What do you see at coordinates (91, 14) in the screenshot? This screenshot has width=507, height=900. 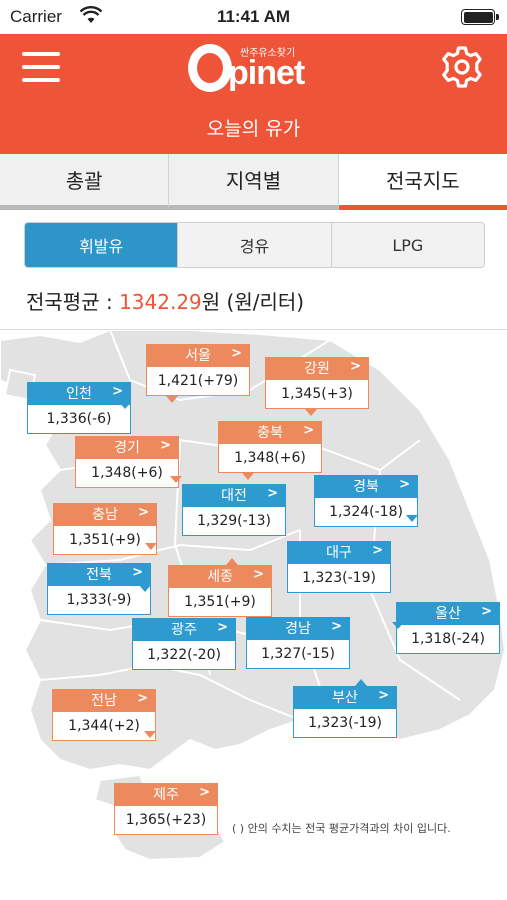 I see `wifi-icon` at bounding box center [91, 14].